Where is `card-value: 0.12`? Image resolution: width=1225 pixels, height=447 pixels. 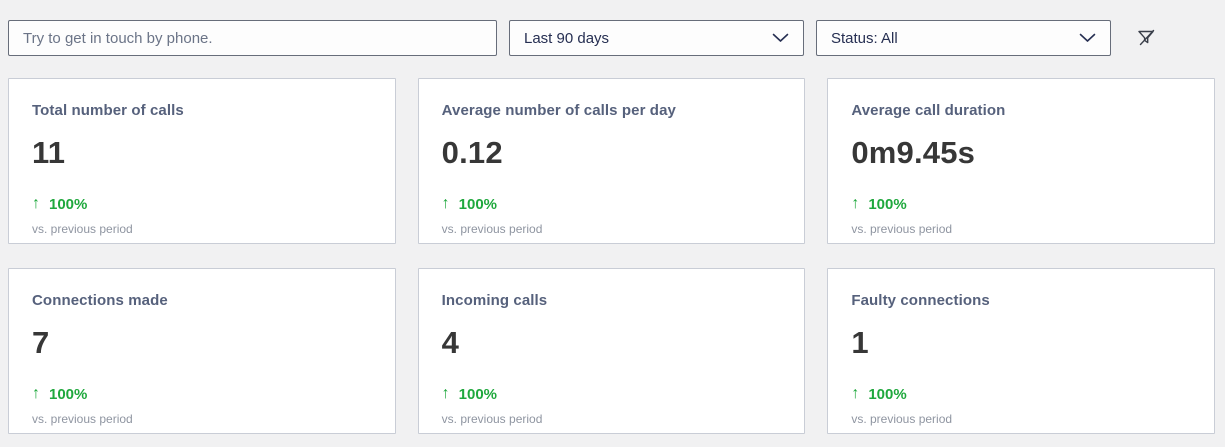
card-value: 0.12 is located at coordinates (472, 152).